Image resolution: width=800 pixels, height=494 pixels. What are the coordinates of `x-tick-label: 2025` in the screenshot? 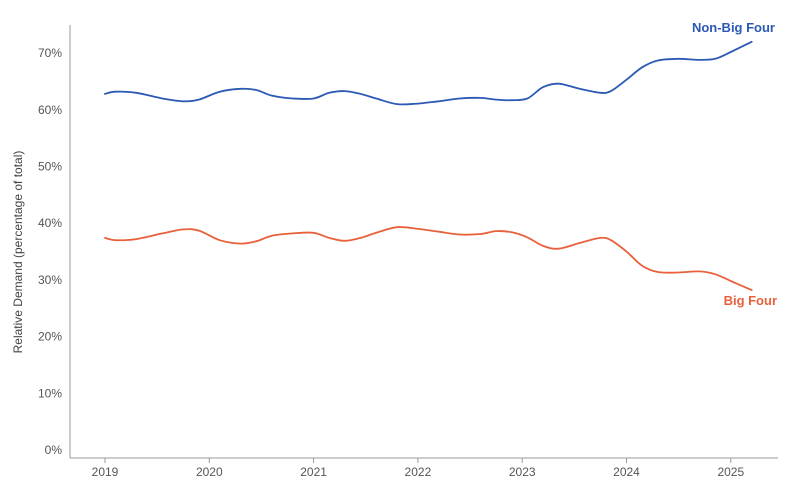 It's located at (730, 472).